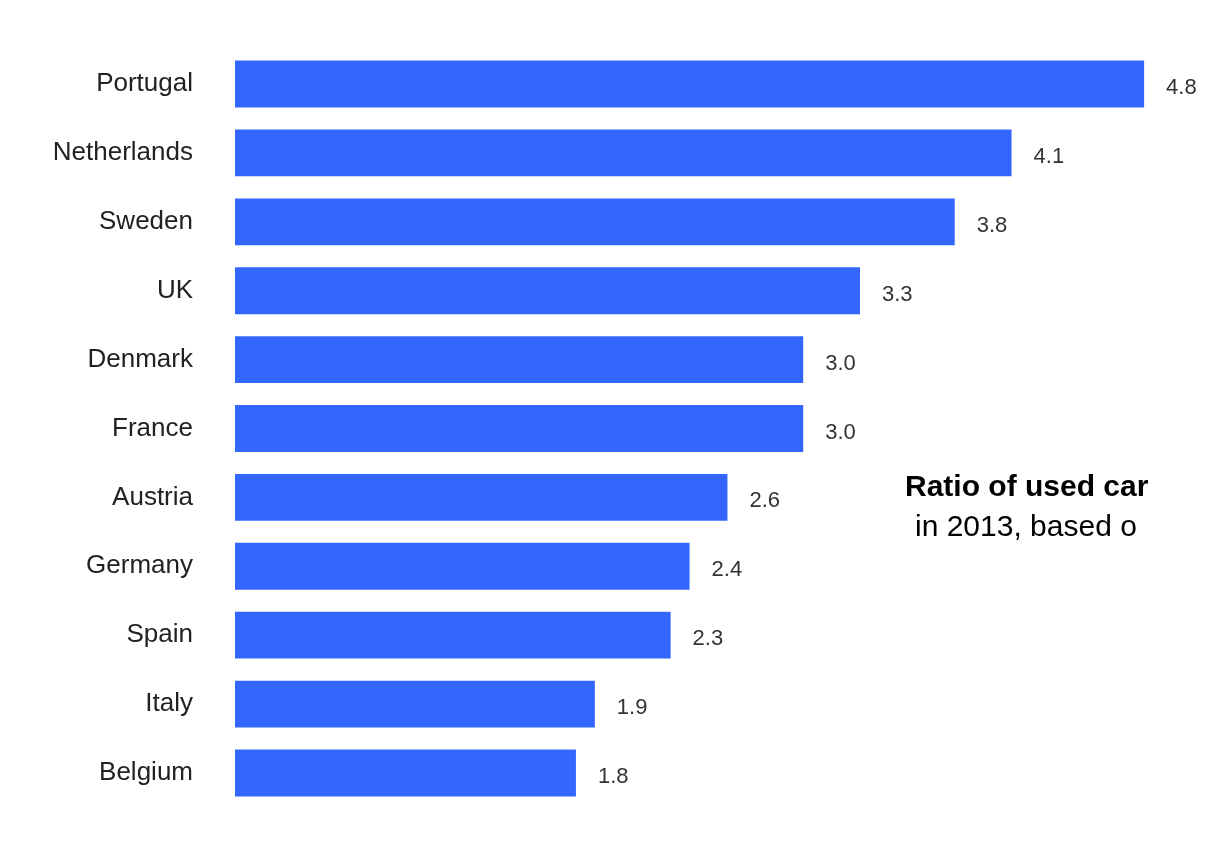  I want to click on y-tick-label: Italy, so click(169, 702).